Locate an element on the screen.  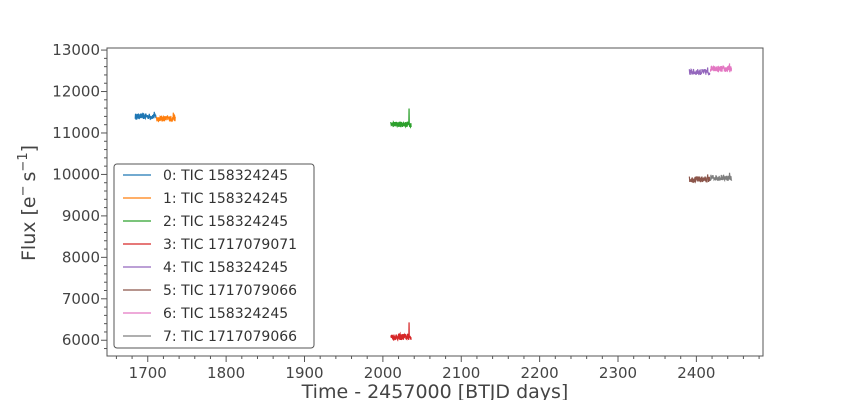
series-3-line is located at coordinates (401, 332).